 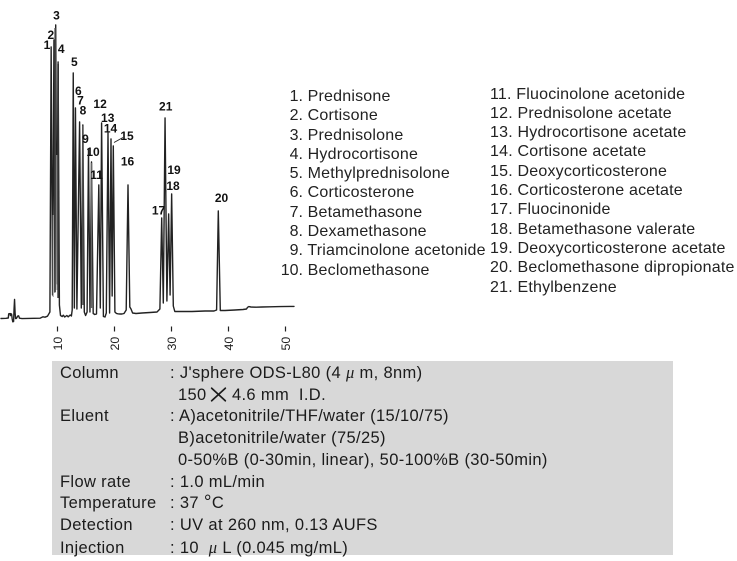 What do you see at coordinates (108, 118) in the screenshot?
I see `svg-text: 13` at bounding box center [108, 118].